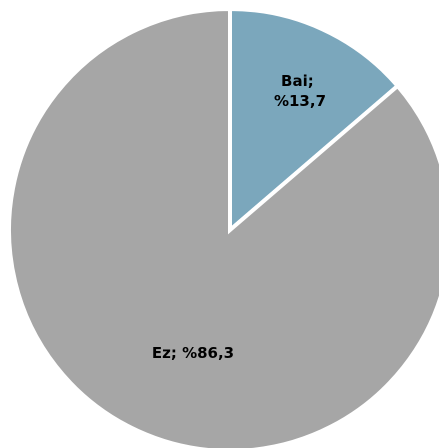  What do you see at coordinates (300, 101) in the screenshot?
I see `data-label-bai-line2: %13,7` at bounding box center [300, 101].